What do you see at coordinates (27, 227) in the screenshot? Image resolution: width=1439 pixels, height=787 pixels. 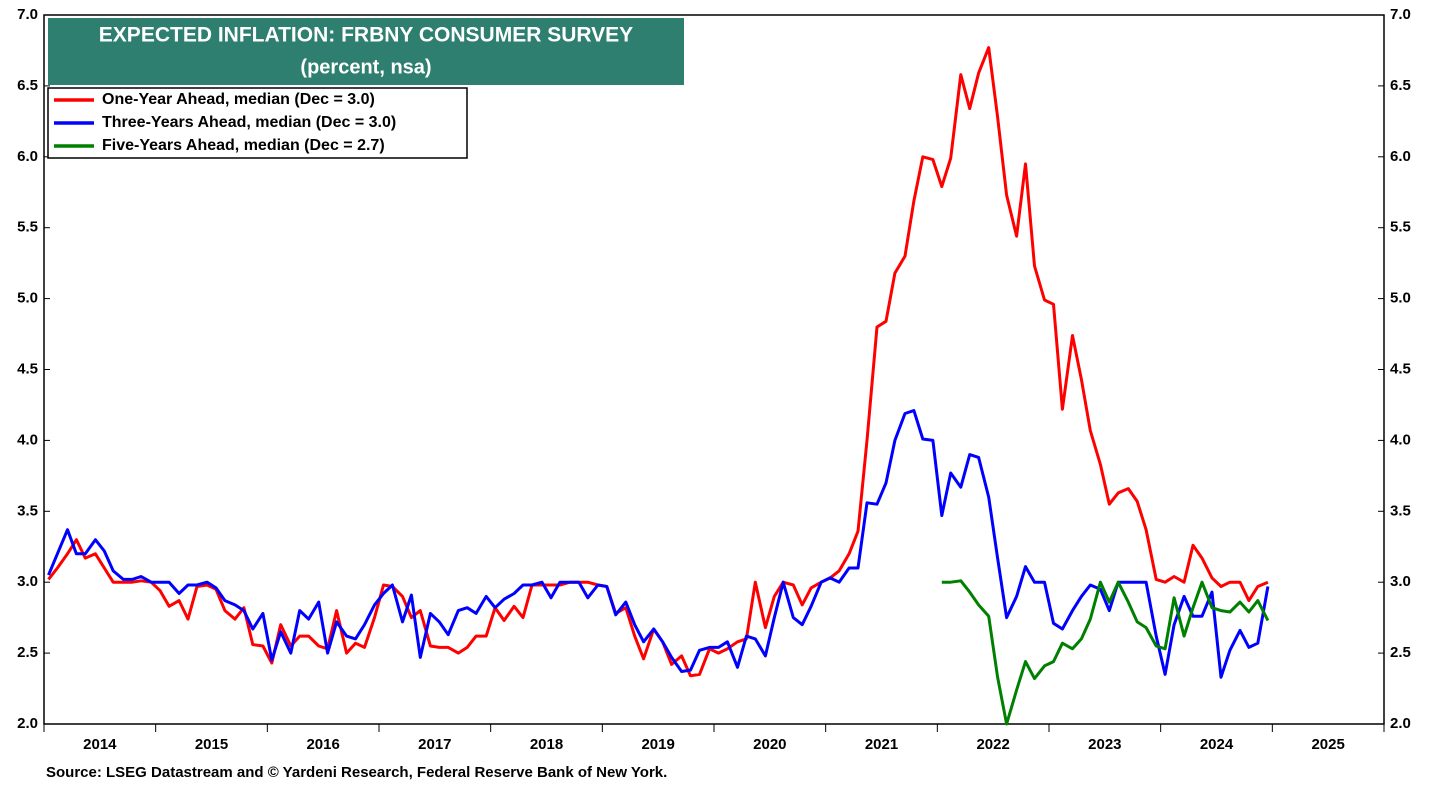 I see `y-tick-label: 5.5` at bounding box center [27, 227].